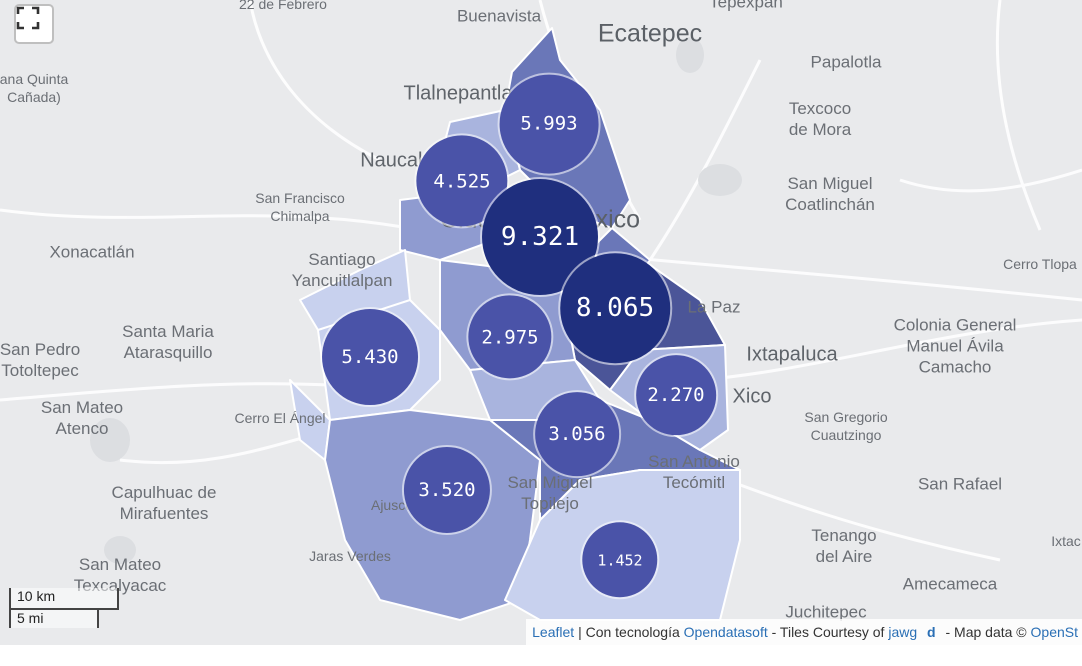 The width and height of the screenshot is (1082, 666). What do you see at coordinates (830, 194) in the screenshot?
I see `place-label: San Miguel Coatlinchán` at bounding box center [830, 194].